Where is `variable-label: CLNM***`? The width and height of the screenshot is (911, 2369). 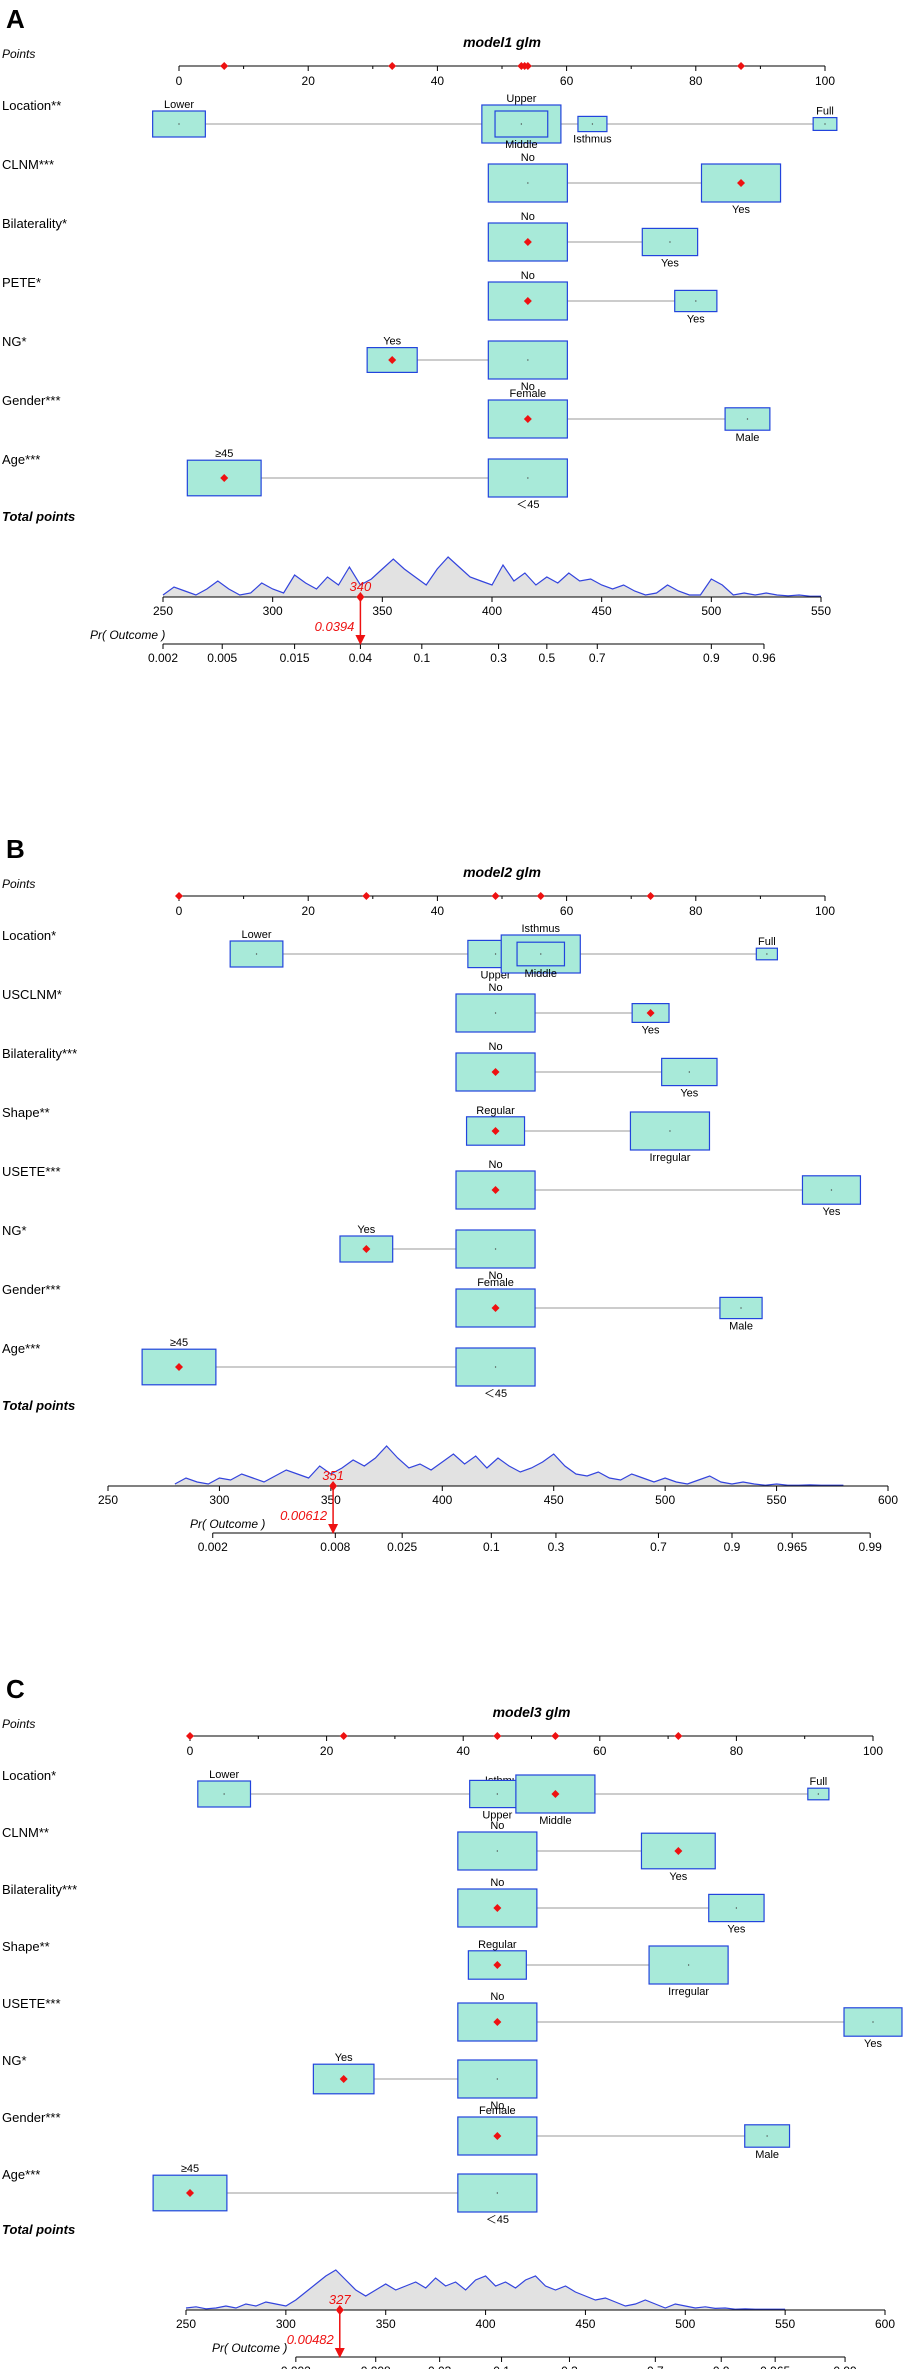 variable-label: CLNM*** is located at coordinates (28, 164).